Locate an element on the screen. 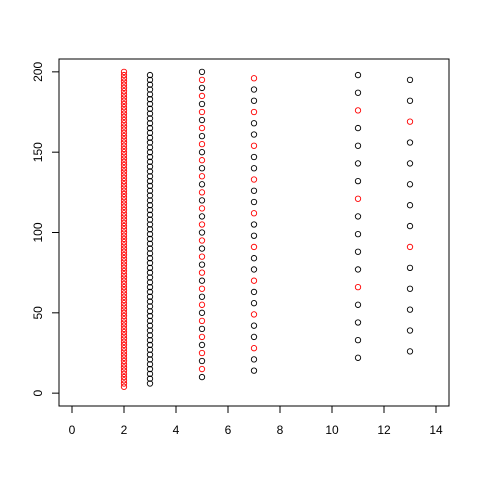  x-tick-label: 2 is located at coordinates (124, 430).